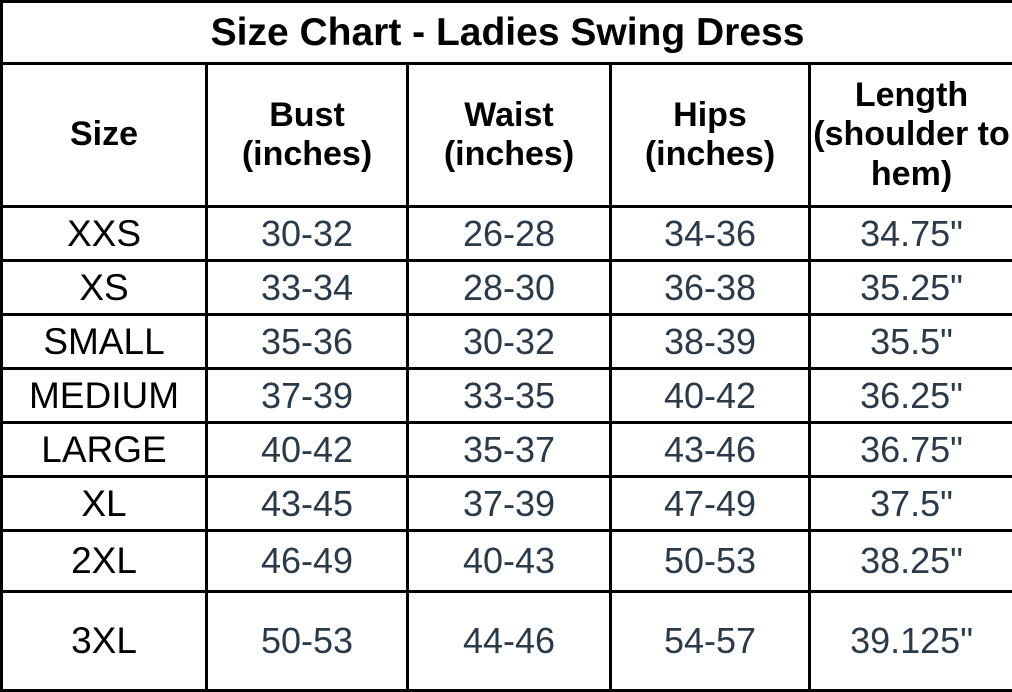 This screenshot has height=692, width=1012. I want to click on size-label-cell: MEDIUM, so click(104, 396).